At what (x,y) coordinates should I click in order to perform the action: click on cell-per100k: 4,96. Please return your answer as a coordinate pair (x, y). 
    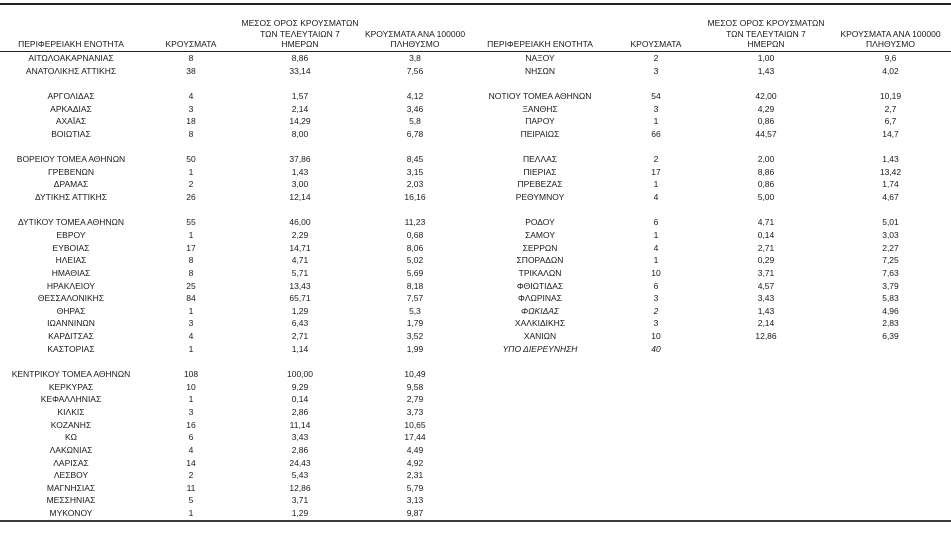
    Looking at the image, I should click on (890, 310).